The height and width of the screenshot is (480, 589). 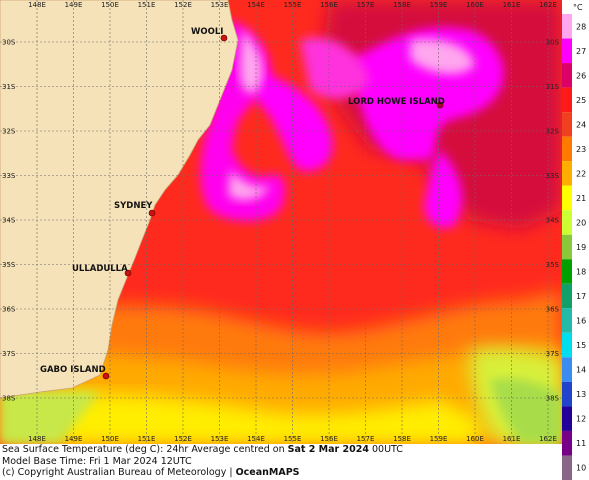 I want to click on longitude-label: 158E, so click(x=402, y=5).